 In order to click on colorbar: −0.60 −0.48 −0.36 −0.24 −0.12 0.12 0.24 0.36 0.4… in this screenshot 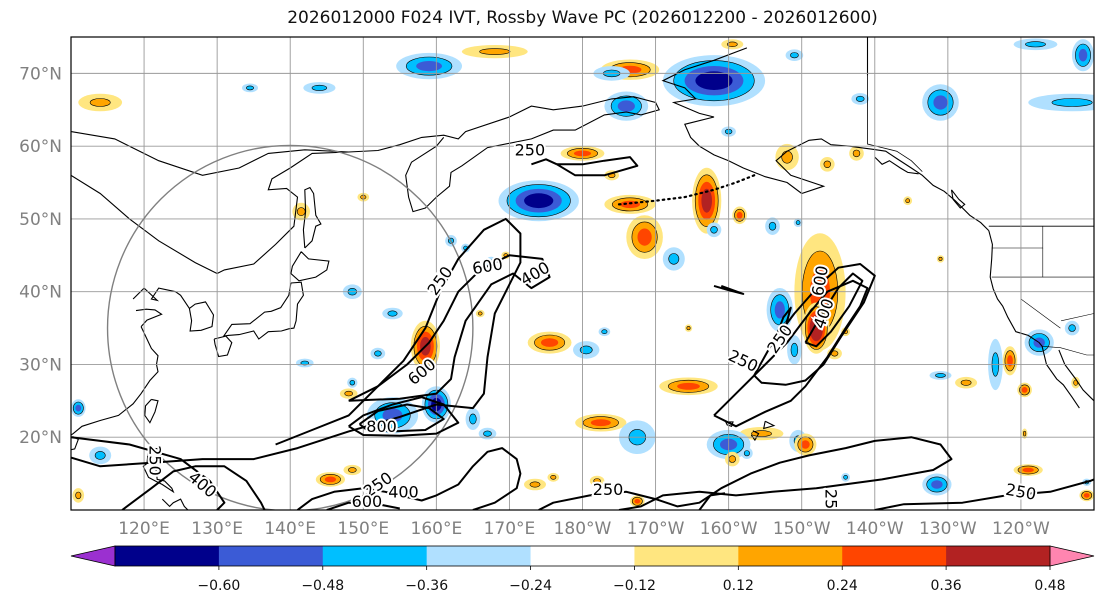, I will do `click(582, 569)`.